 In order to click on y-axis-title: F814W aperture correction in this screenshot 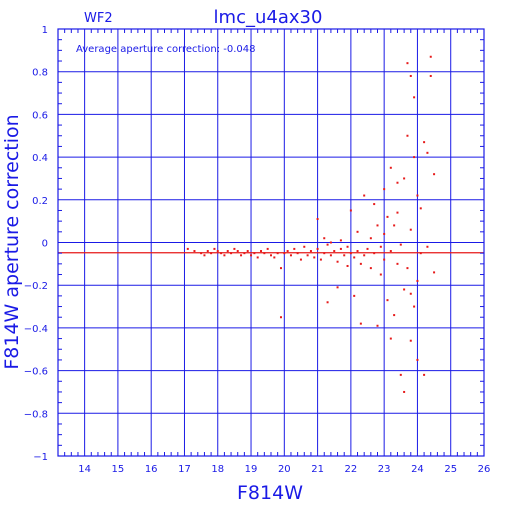, I will do `click(12, 241)`.